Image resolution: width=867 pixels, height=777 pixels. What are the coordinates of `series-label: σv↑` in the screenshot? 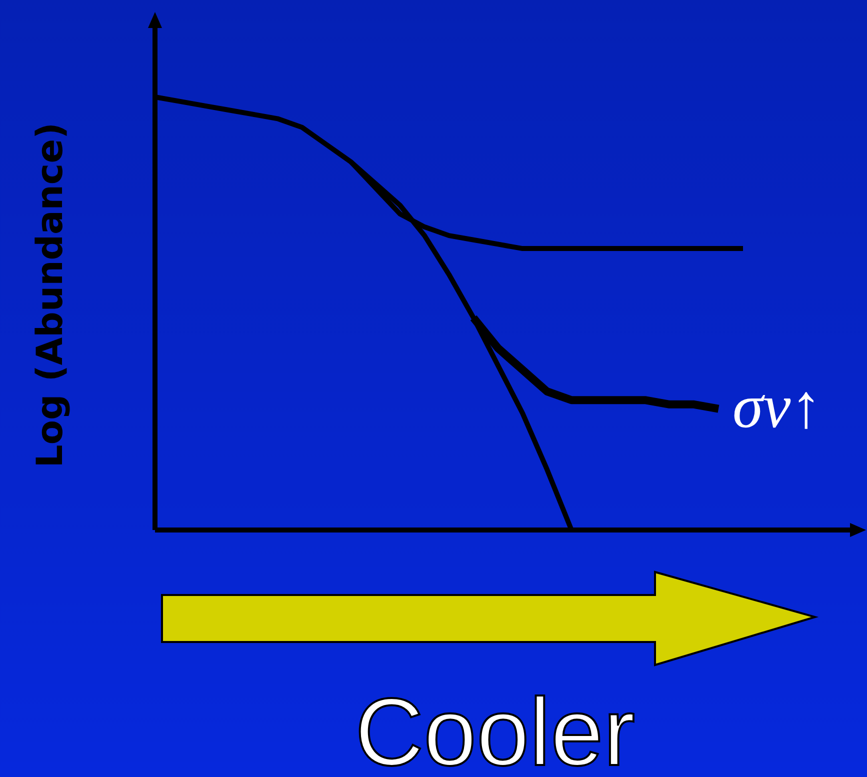 It's located at (777, 406).